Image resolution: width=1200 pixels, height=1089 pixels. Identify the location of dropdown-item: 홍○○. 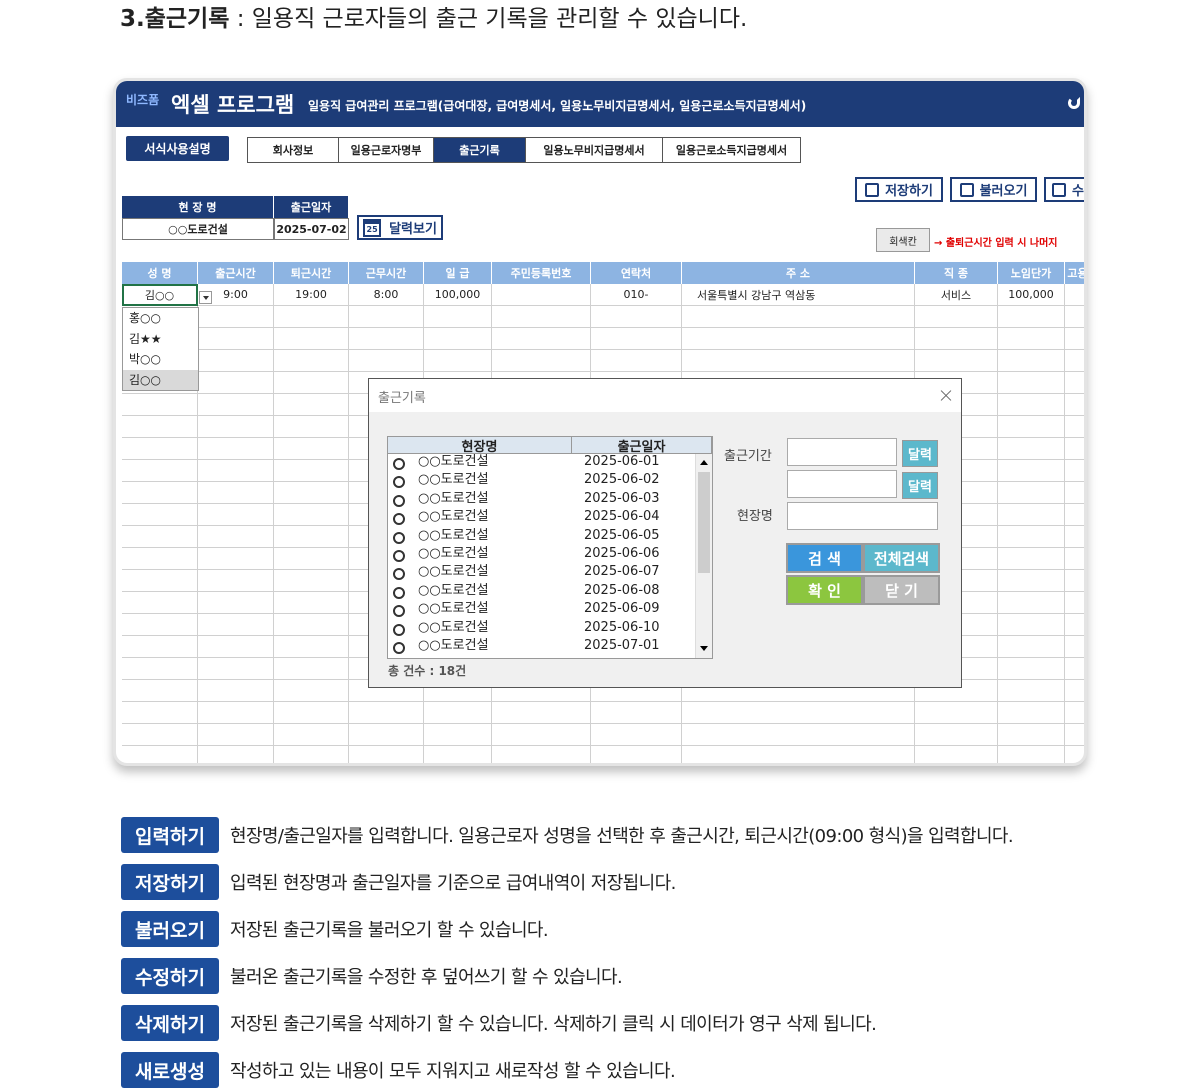
(145, 318).